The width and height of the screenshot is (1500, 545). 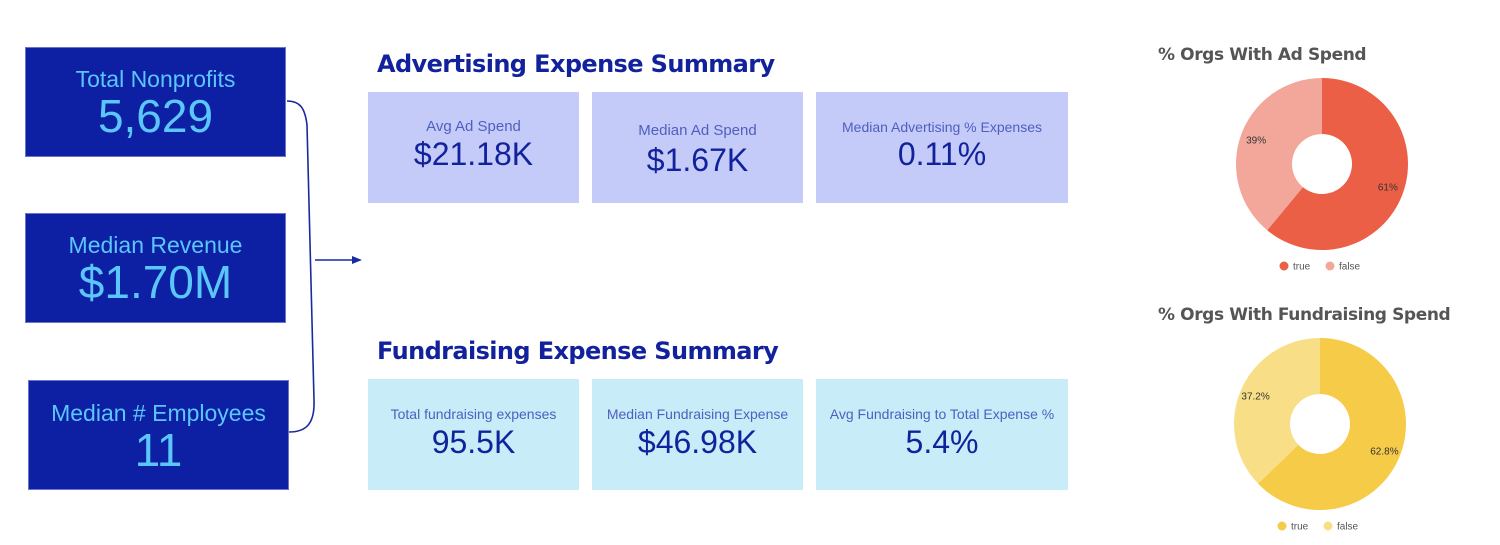 What do you see at coordinates (942, 414) in the screenshot?
I see `card-label: Avg Fundraising to Total Expense %` at bounding box center [942, 414].